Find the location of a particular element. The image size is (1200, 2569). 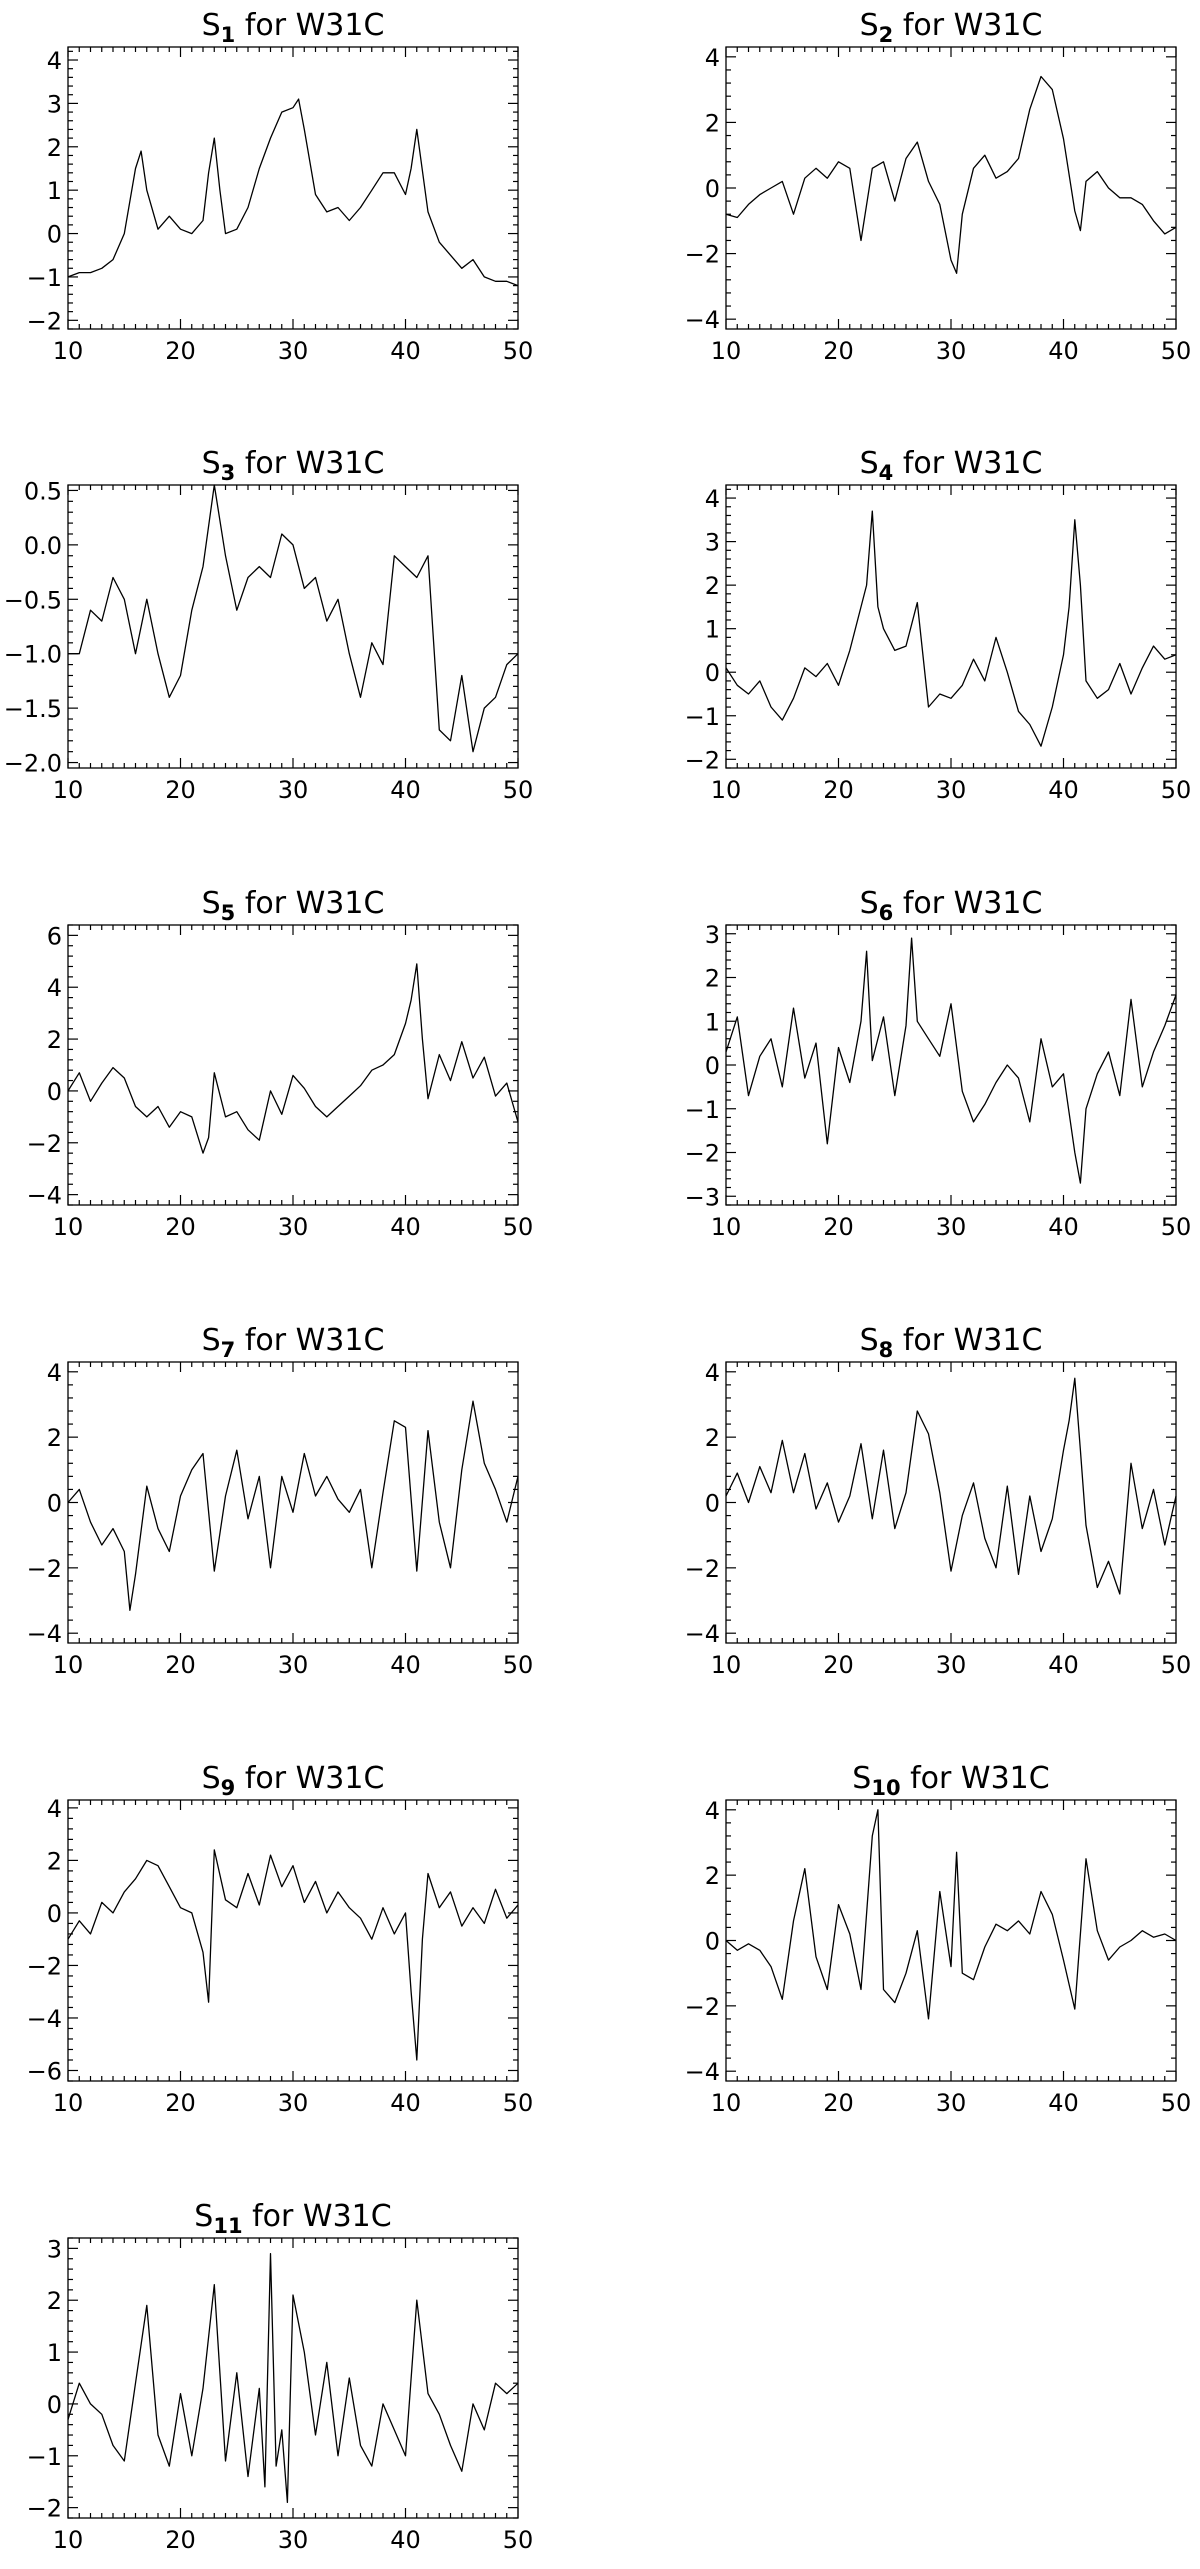

series-line-s1 is located at coordinates (293, 192).